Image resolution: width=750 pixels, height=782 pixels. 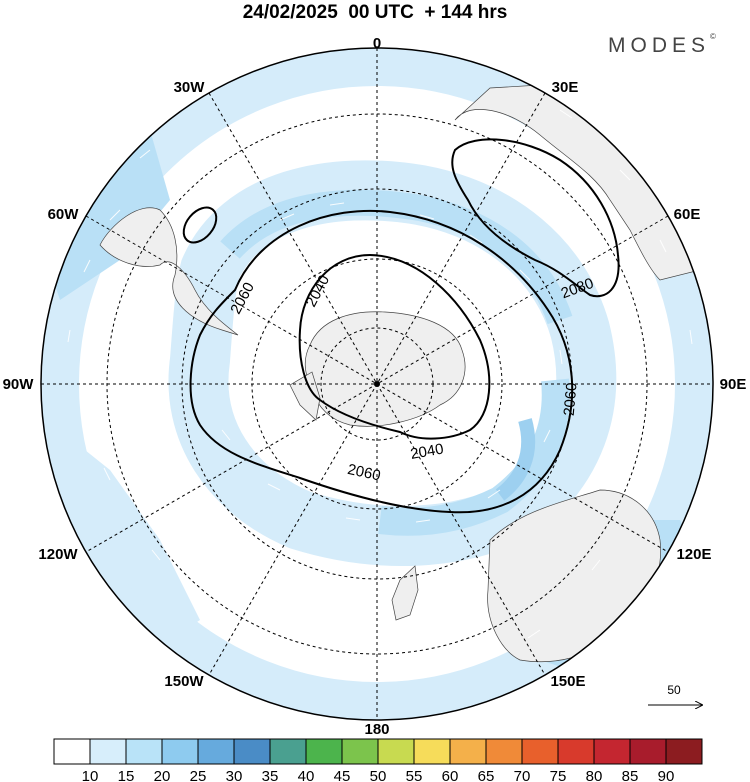 What do you see at coordinates (535, 218) in the screenshot?
I see `contour-2080` at bounding box center [535, 218].